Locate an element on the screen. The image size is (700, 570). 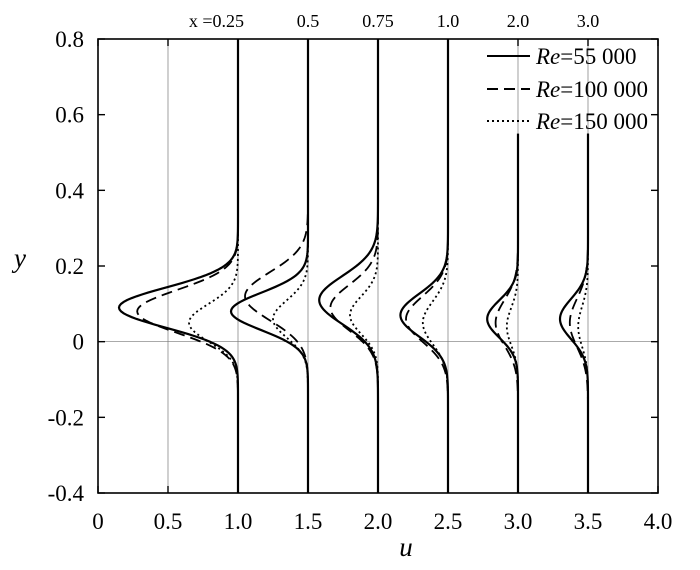
x-tick-label: 3.5 is located at coordinates (588, 521).